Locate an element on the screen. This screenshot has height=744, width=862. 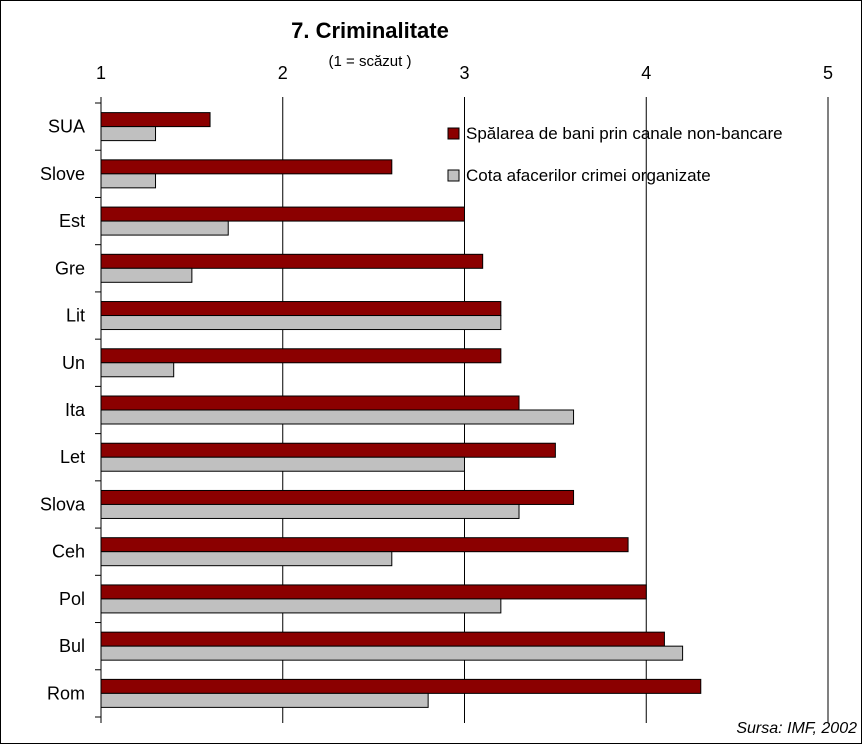
category-label: Gre is located at coordinates (70, 268).